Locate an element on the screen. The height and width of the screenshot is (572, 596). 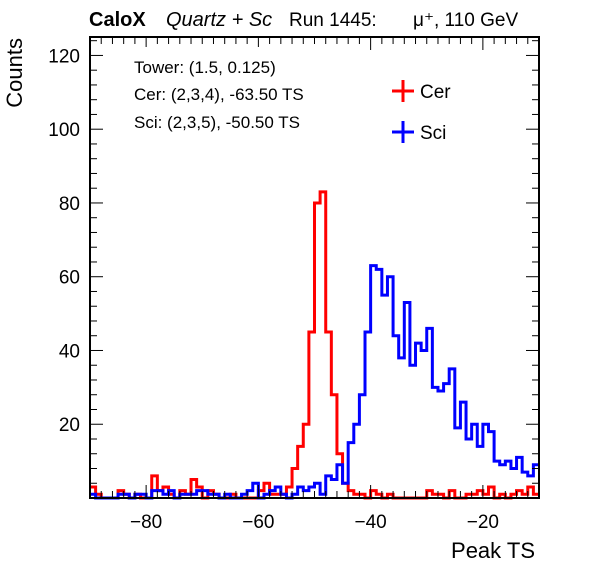
info-box-bg is located at coordinates (237, 97).